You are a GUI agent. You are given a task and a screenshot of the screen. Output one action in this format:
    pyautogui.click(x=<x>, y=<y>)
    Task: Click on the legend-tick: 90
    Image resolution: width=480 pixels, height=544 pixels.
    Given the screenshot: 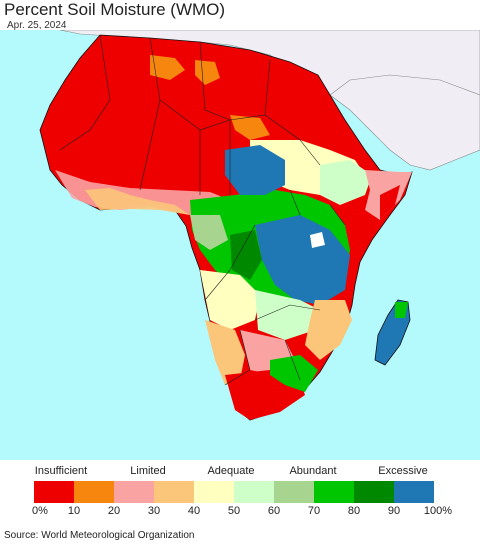 What is the action you would take?
    pyautogui.click(x=394, y=511)
    